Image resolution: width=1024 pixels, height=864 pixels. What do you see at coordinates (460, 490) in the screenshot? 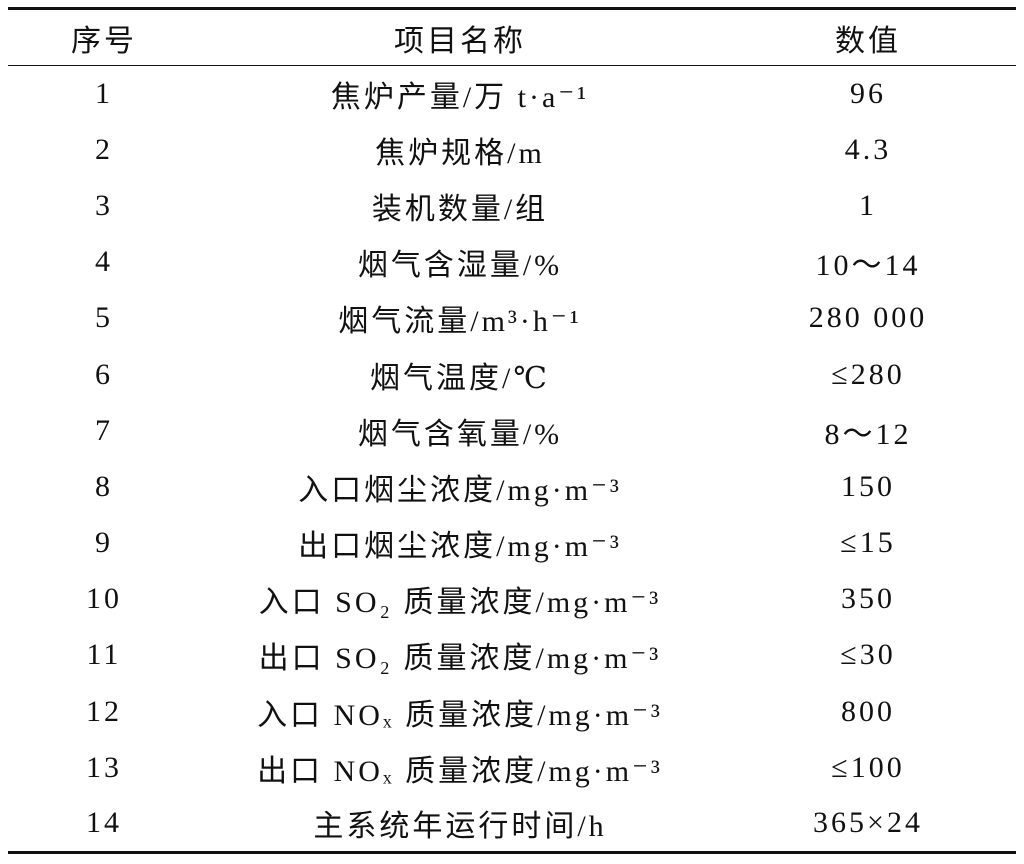
I see `table-cell: 入口烟尘浓度/mg·m⁻³` at bounding box center [460, 490].